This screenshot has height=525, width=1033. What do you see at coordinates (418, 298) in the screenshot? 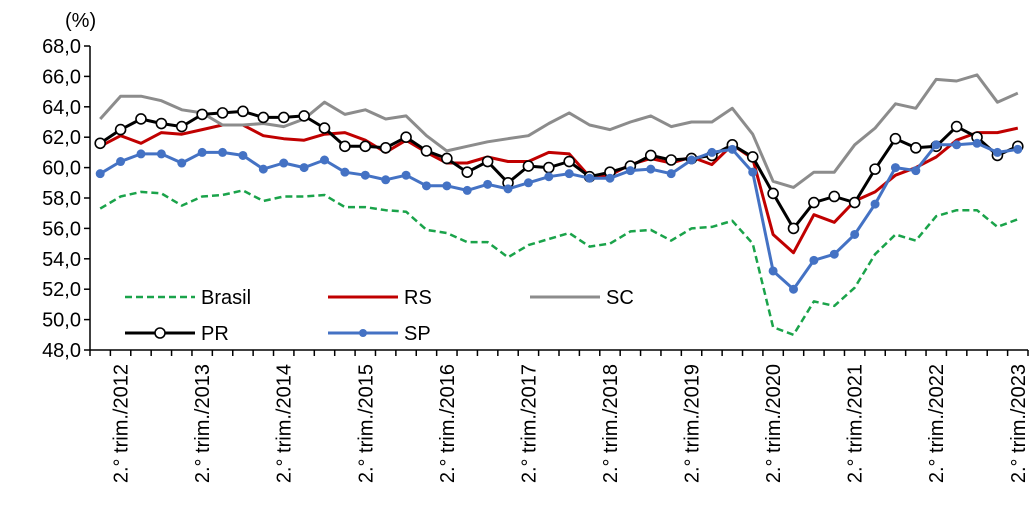
I see `legend-label: RS` at bounding box center [418, 298].